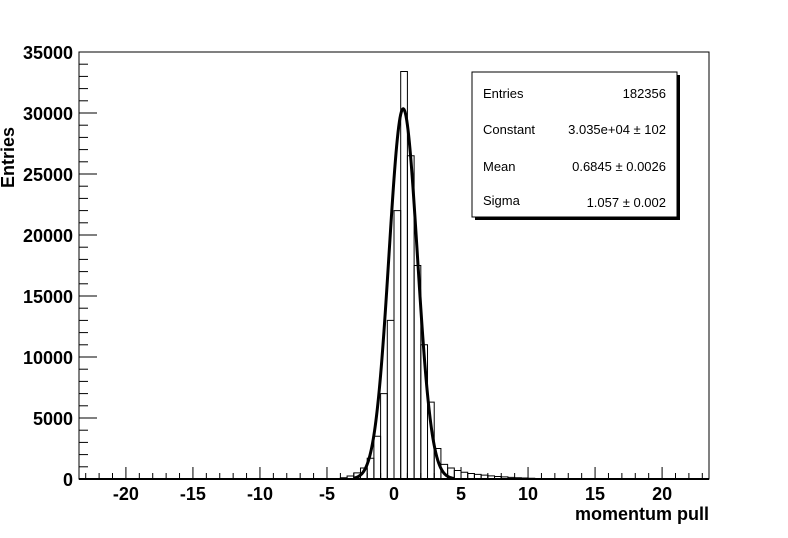 The width and height of the screenshot is (788, 538). I want to click on y-tick-label: 35000, so click(48, 53).